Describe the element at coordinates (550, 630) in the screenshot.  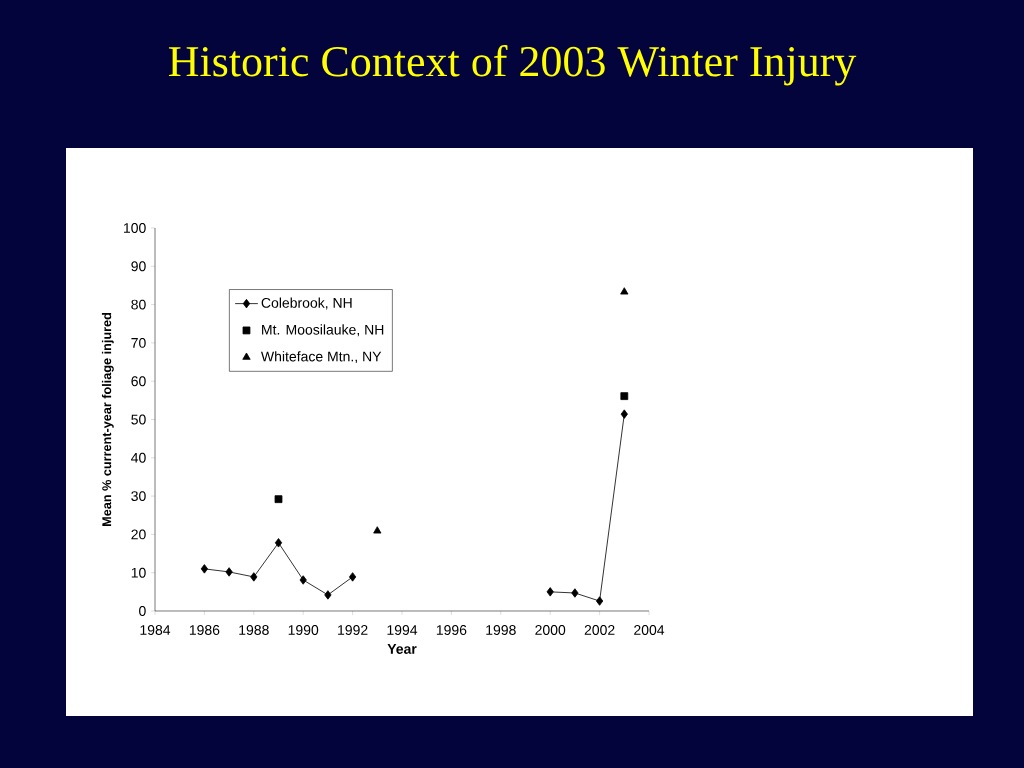
I see `x-tick-label: 2000` at that location.